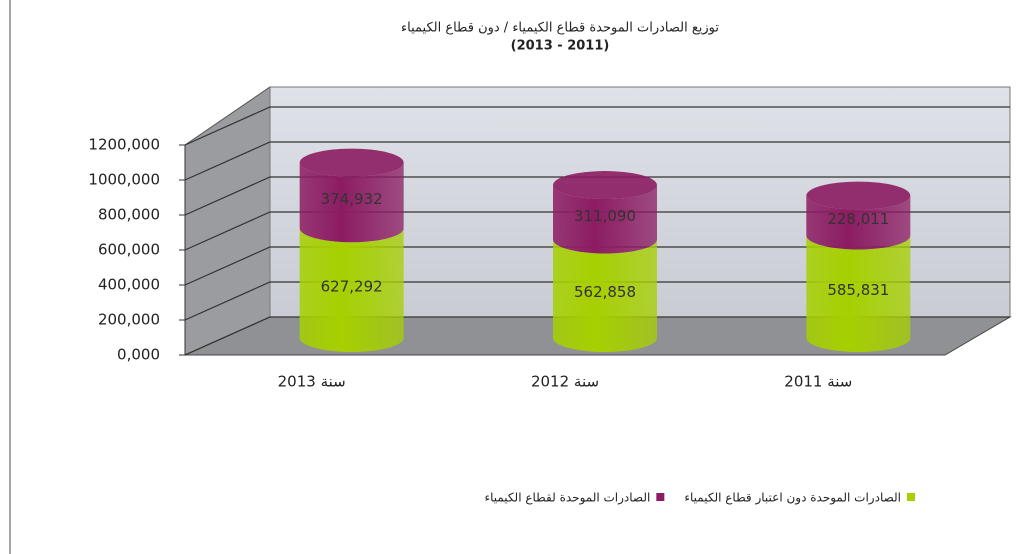 The image size is (1027, 554). I want to click on y-tick-label: 800,000, so click(129, 215).